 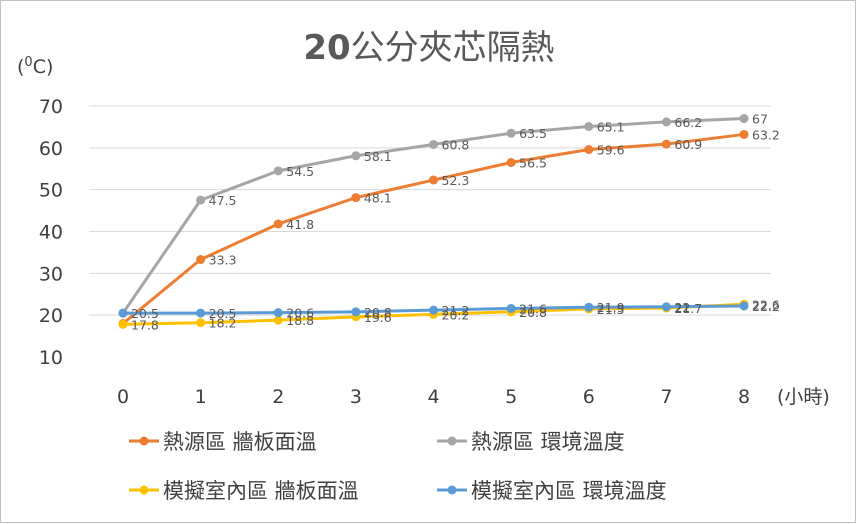 What do you see at coordinates (51, 316) in the screenshot?
I see `y-tick-label: 20` at bounding box center [51, 316].